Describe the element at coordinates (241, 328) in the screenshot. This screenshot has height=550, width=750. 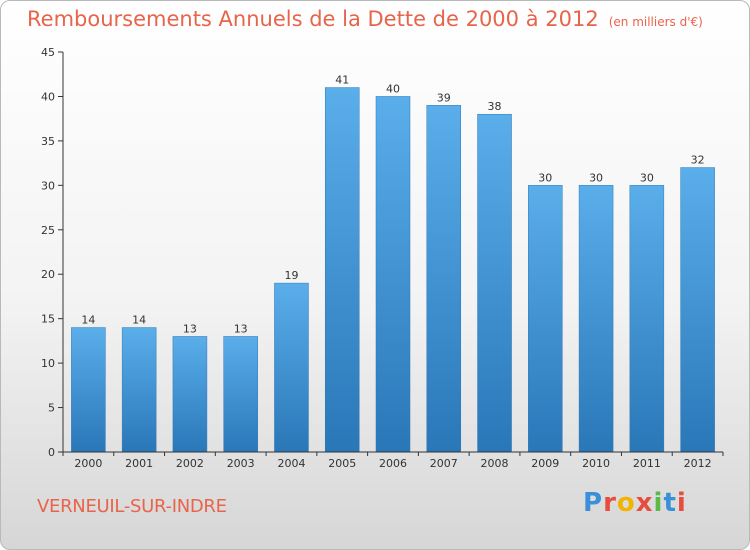
I see `data-label-2003: 13` at that location.